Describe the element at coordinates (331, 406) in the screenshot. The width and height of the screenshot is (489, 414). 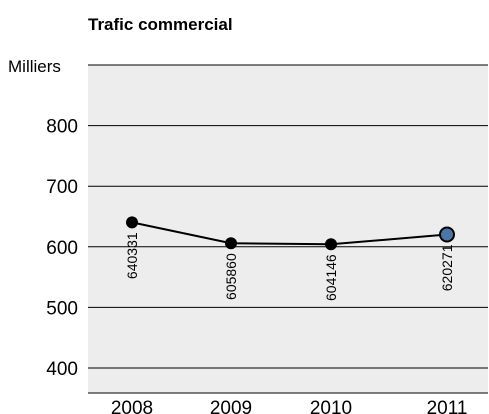
I see `x-tick-label-2010: 2010` at that location.